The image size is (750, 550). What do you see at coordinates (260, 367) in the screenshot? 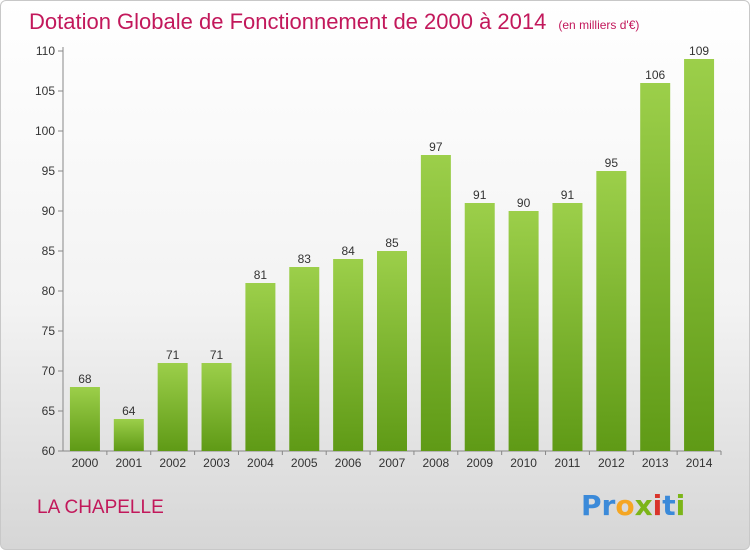
I see `bar-2004` at bounding box center [260, 367].